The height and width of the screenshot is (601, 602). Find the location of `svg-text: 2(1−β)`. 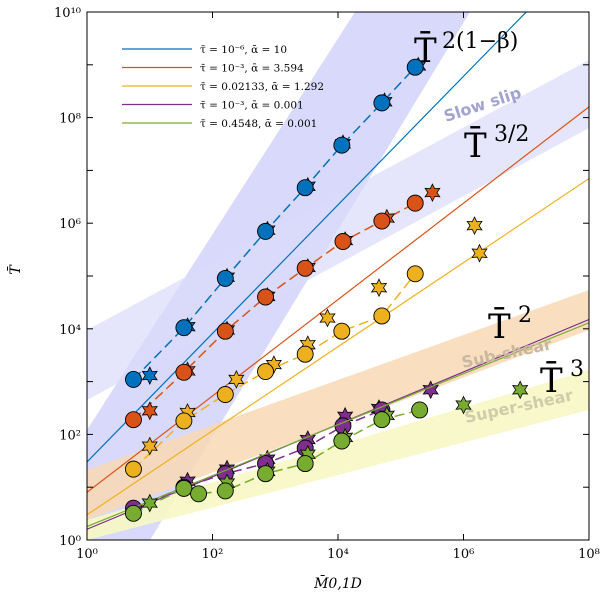

svg-text: 2(1−β) is located at coordinates (480, 41).